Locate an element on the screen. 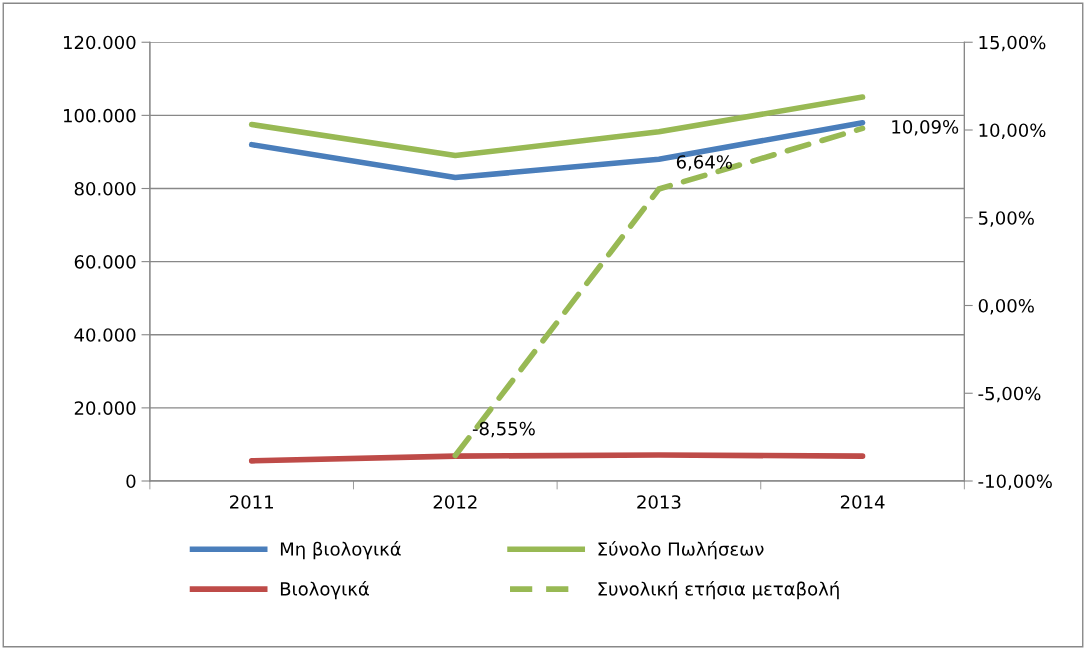 The height and width of the screenshot is (650, 1086). x-tick-label: 2014 is located at coordinates (862, 502).